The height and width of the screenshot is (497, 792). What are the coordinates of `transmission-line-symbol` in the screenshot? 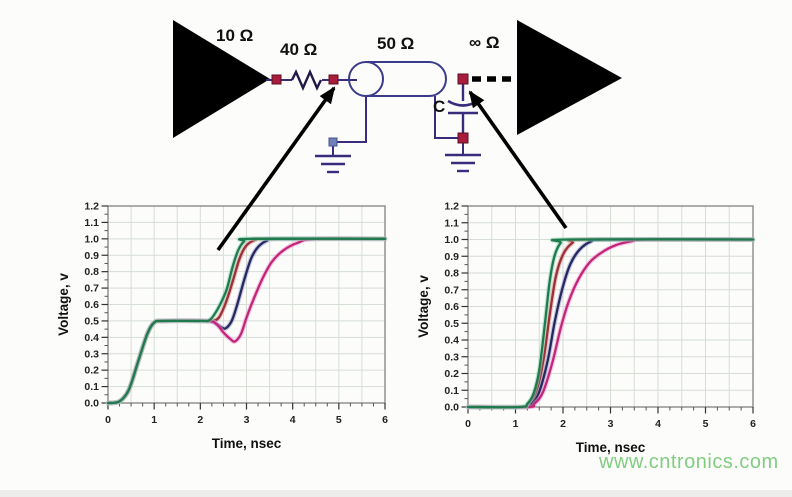 It's located at (397, 79).